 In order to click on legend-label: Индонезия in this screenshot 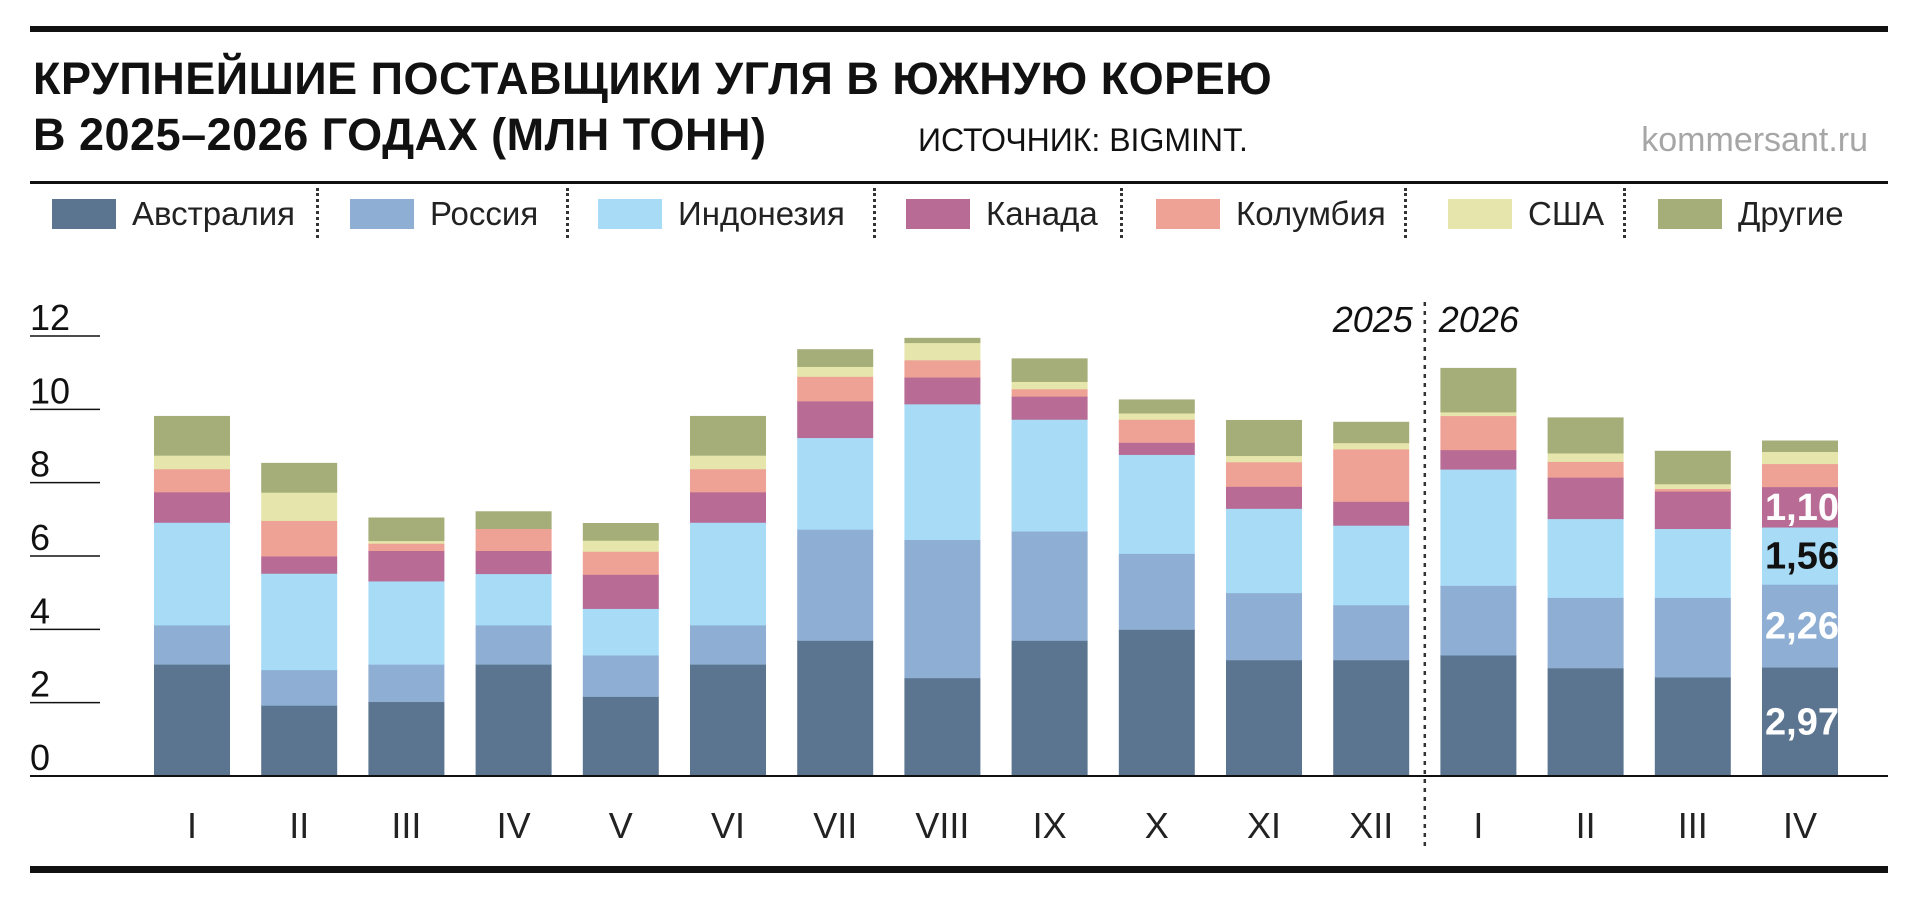, I will do `click(761, 213)`.